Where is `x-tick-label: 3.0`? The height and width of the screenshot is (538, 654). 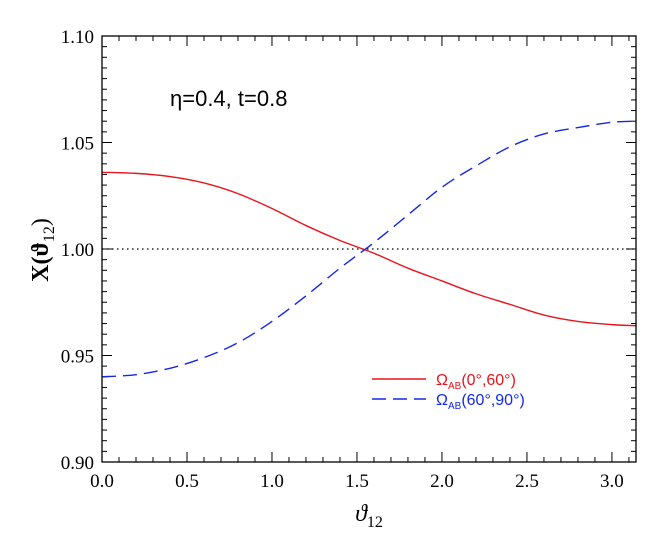 x-tick-label: 3.0 is located at coordinates (612, 481).